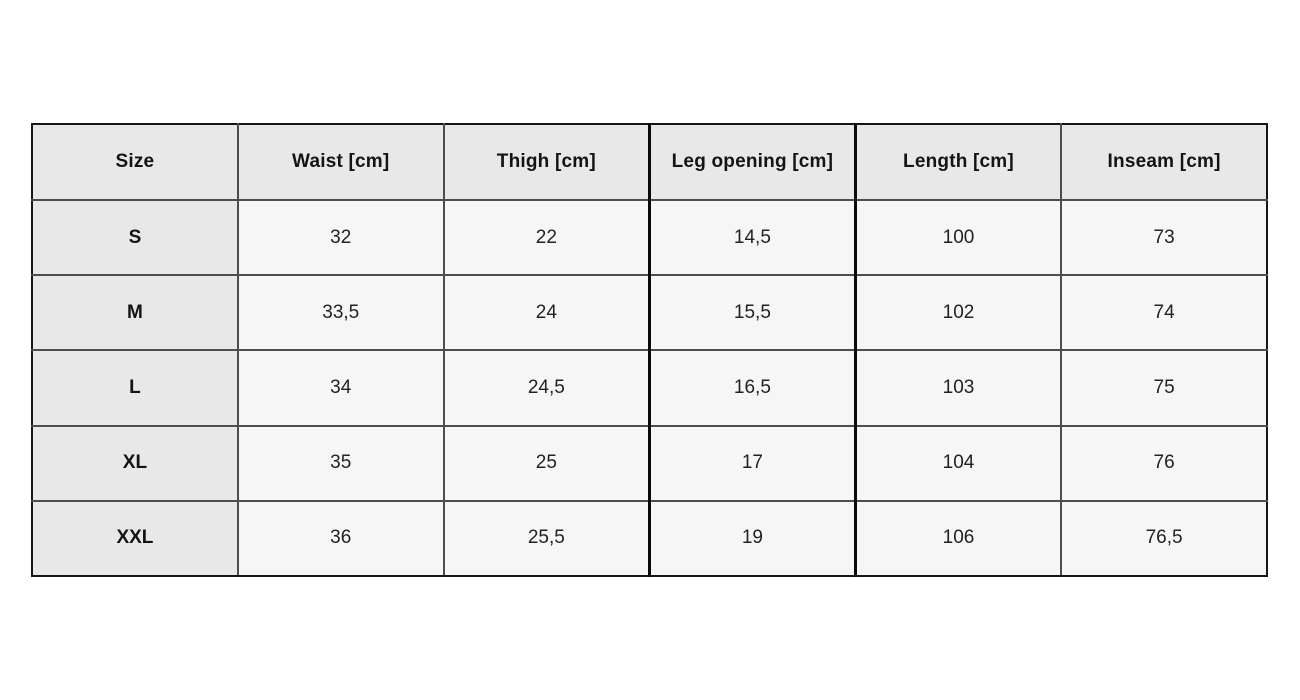  What do you see at coordinates (1164, 313) in the screenshot?
I see `value-cell: 74` at bounding box center [1164, 313].